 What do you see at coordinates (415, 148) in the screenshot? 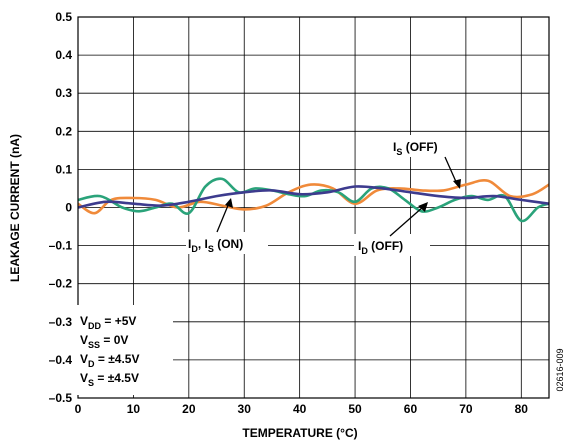
I see `svg-text: IS (OFF)` at bounding box center [415, 148].